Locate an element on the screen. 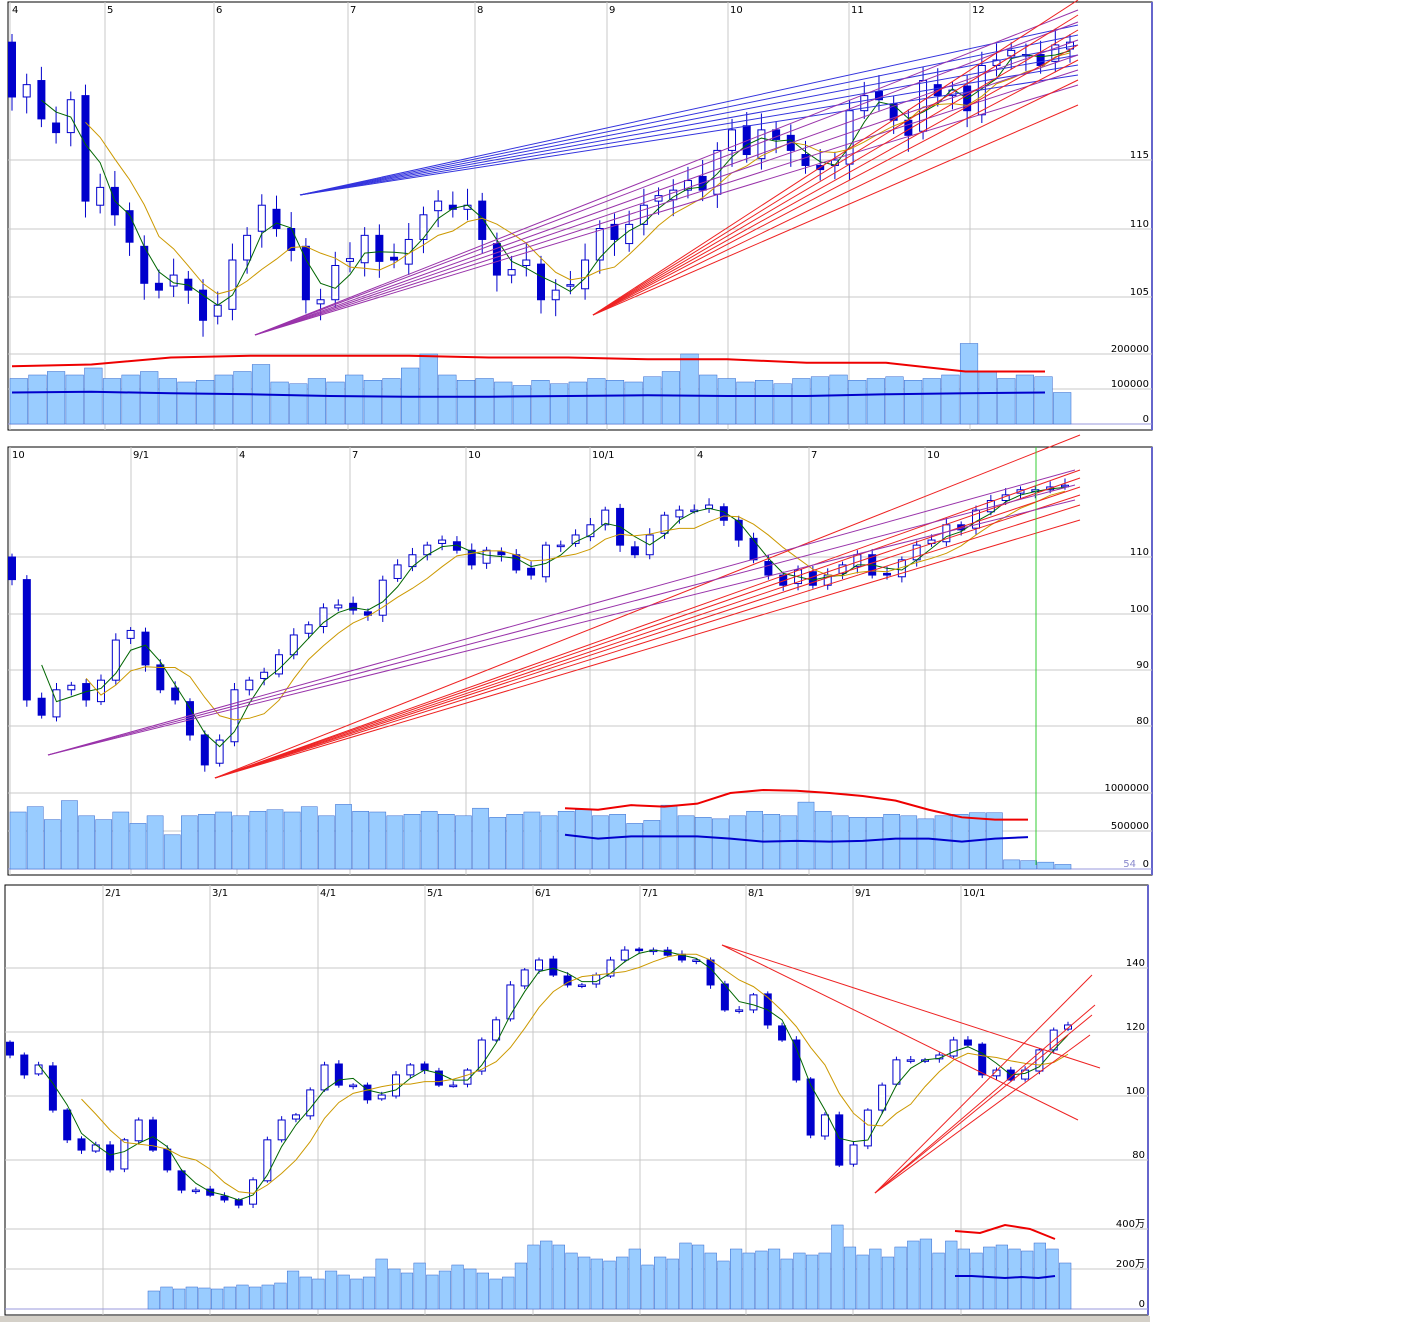  date-tick-label: 12 is located at coordinates (978, 10).